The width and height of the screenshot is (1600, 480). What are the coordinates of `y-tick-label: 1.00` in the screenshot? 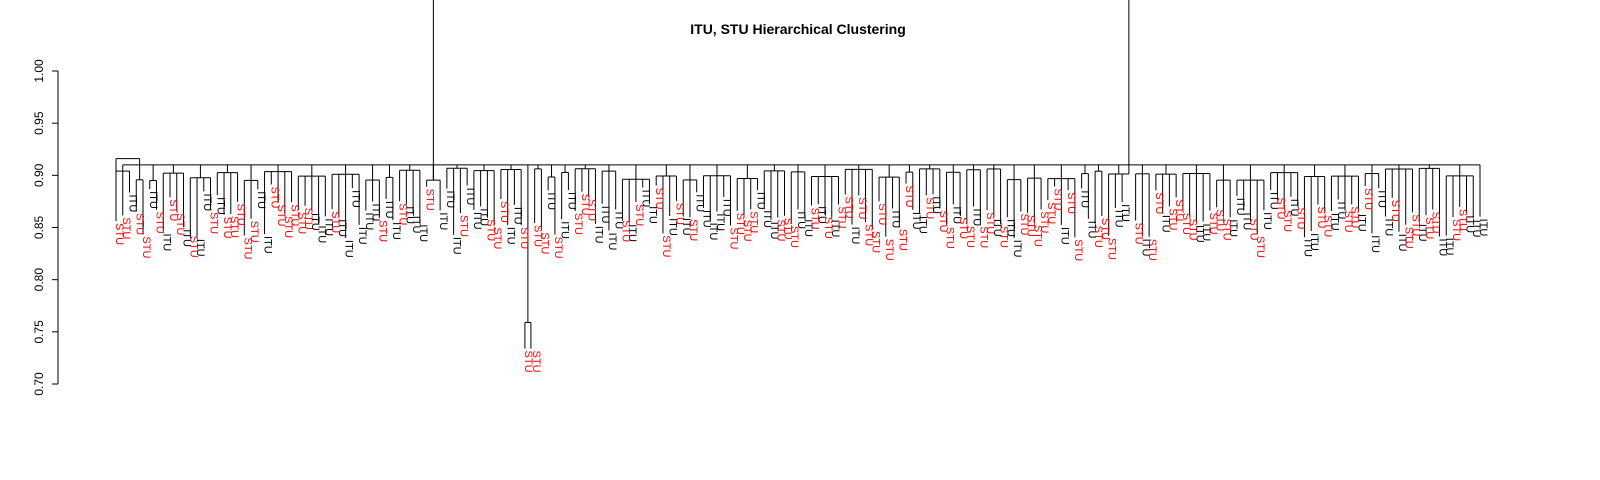 It's located at (39, 71).